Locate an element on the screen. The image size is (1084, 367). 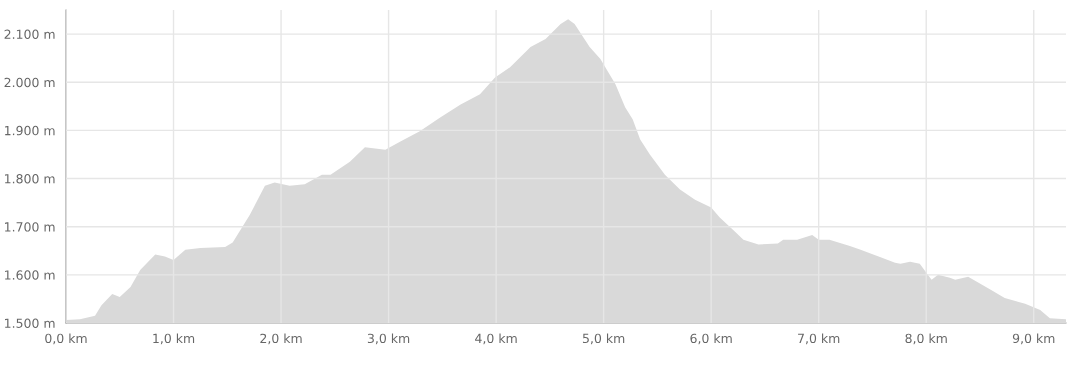
x-tick-label: 5,0 km is located at coordinates (603, 339).